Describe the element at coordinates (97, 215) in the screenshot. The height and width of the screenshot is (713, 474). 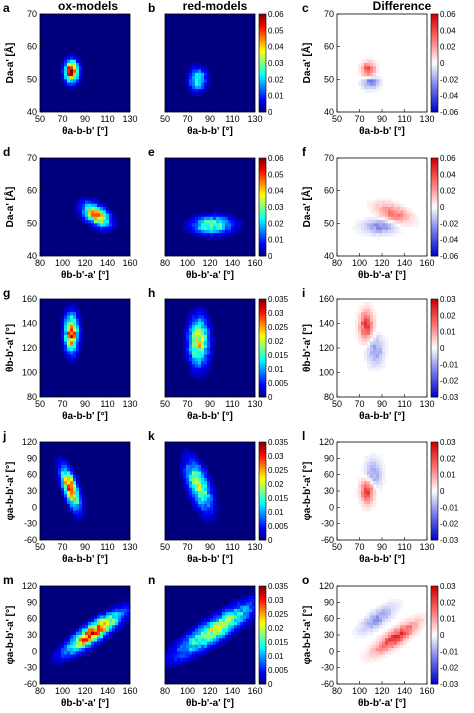
I see `heatmap-cells` at that location.